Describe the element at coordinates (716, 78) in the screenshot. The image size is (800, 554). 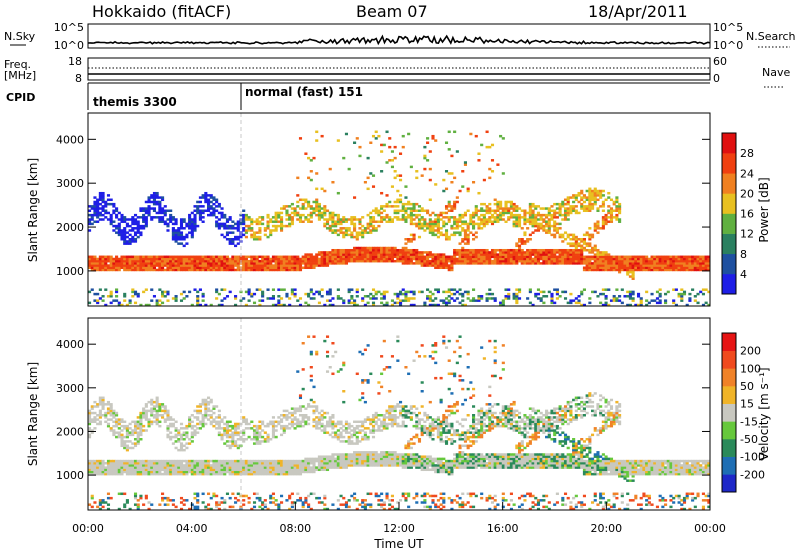
I see `nave-tick-bottom: 0` at that location.